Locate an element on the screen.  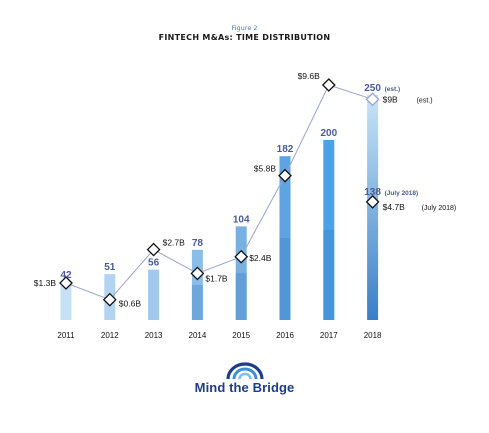
value-label-2015: $2.4B is located at coordinates (260, 258).